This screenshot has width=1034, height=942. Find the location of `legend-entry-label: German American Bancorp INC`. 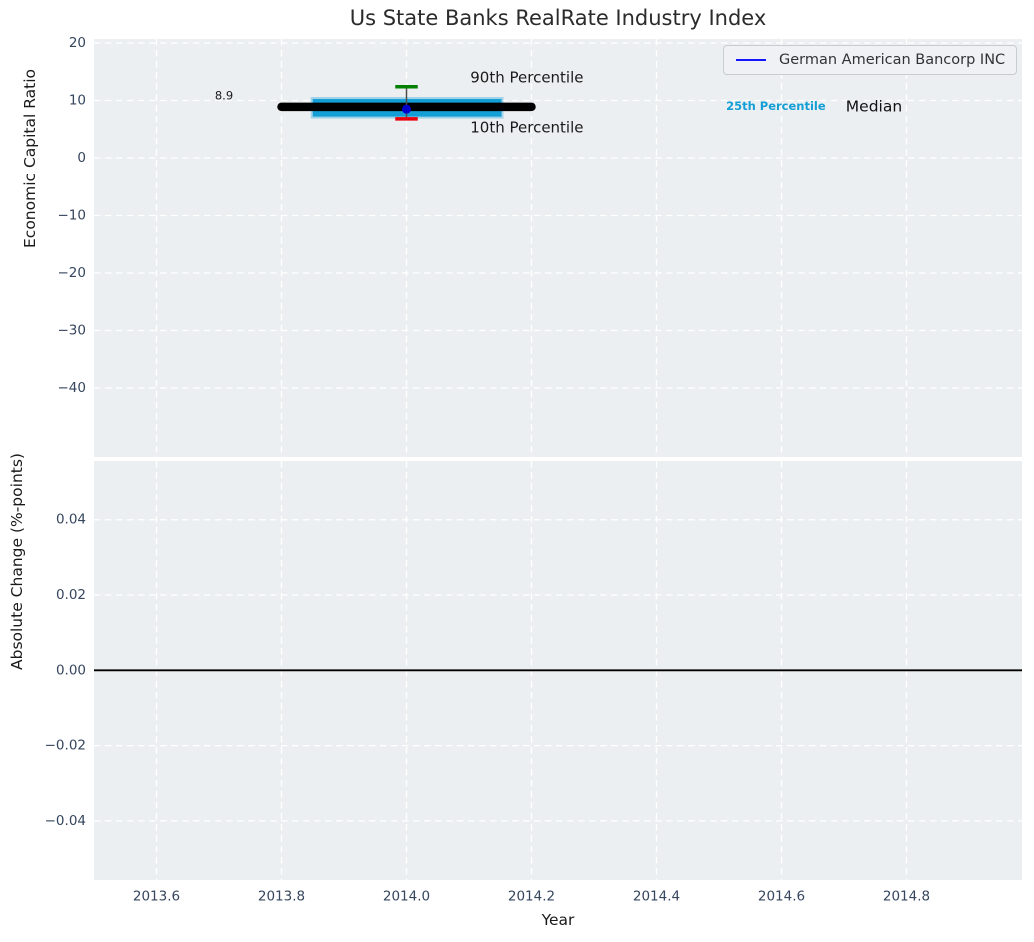

legend-entry-label: German American Bancorp INC is located at coordinates (892, 60).